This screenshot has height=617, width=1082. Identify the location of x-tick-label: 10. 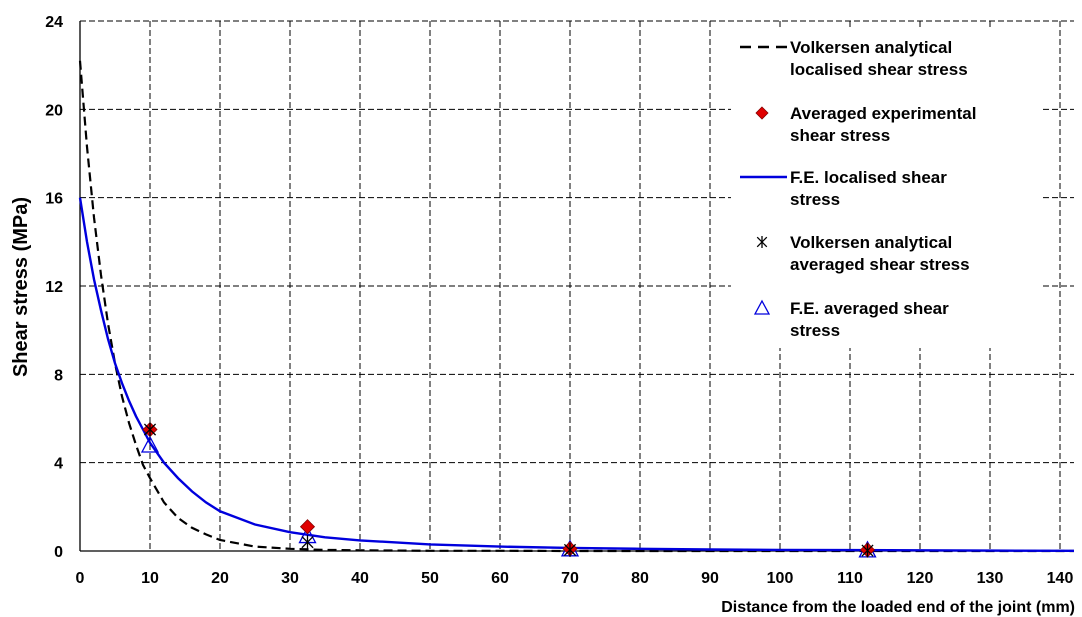
(150, 578).